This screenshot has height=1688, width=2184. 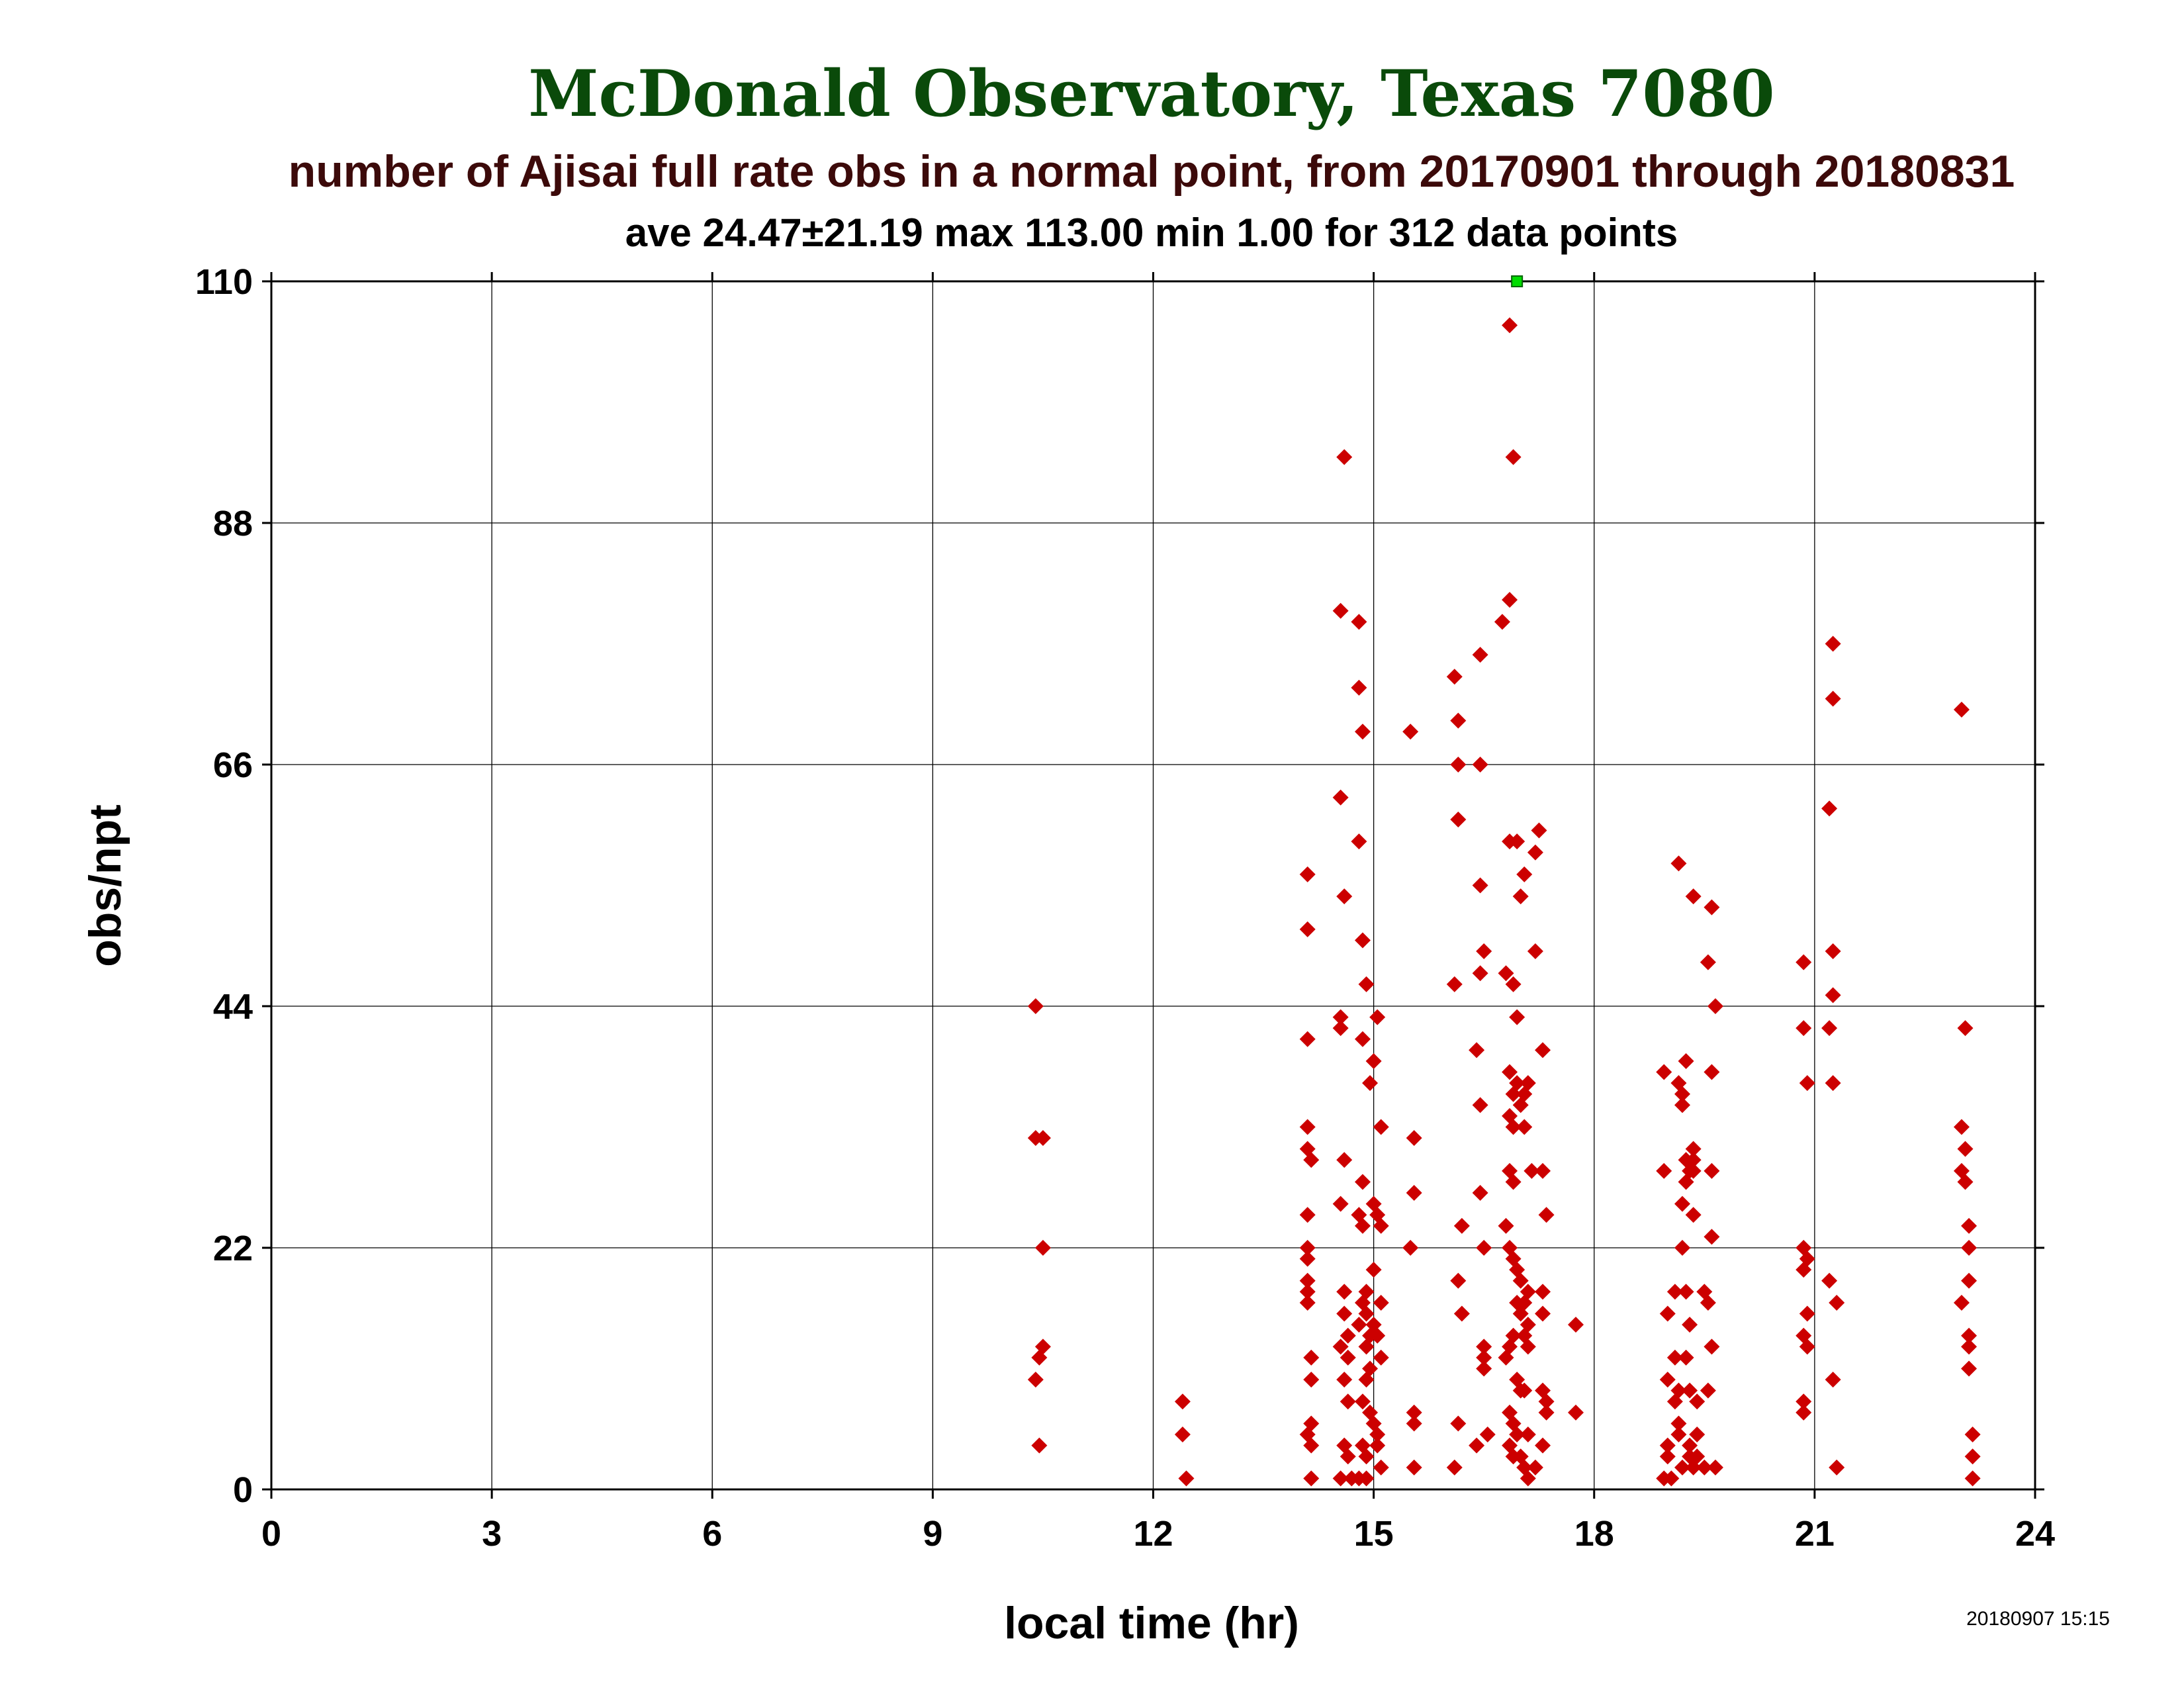 I want to click on x-tick-label: 9, so click(x=933, y=1534).